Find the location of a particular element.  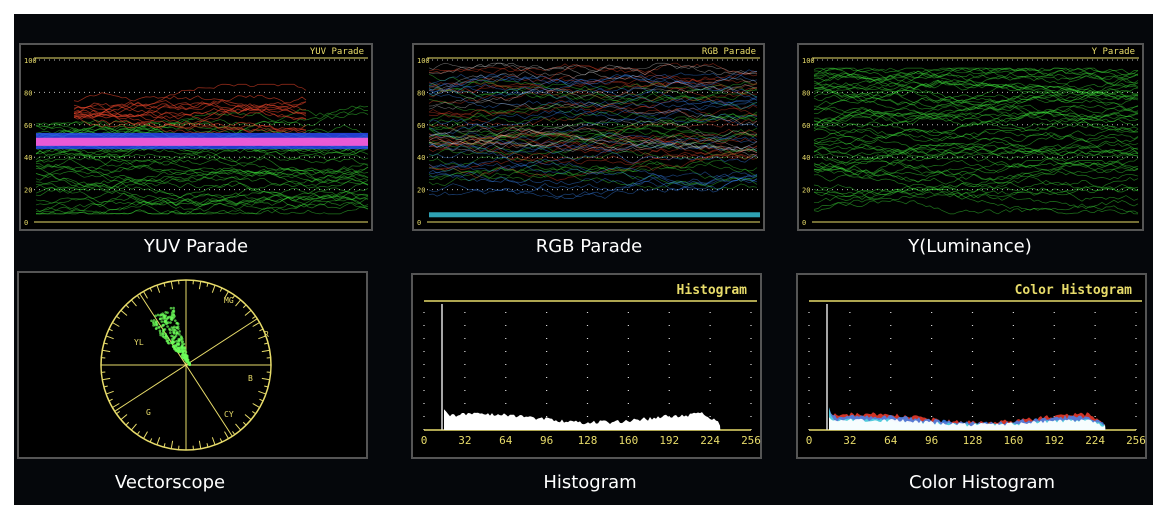

y-tick-label: 20 is located at coordinates (806, 191).